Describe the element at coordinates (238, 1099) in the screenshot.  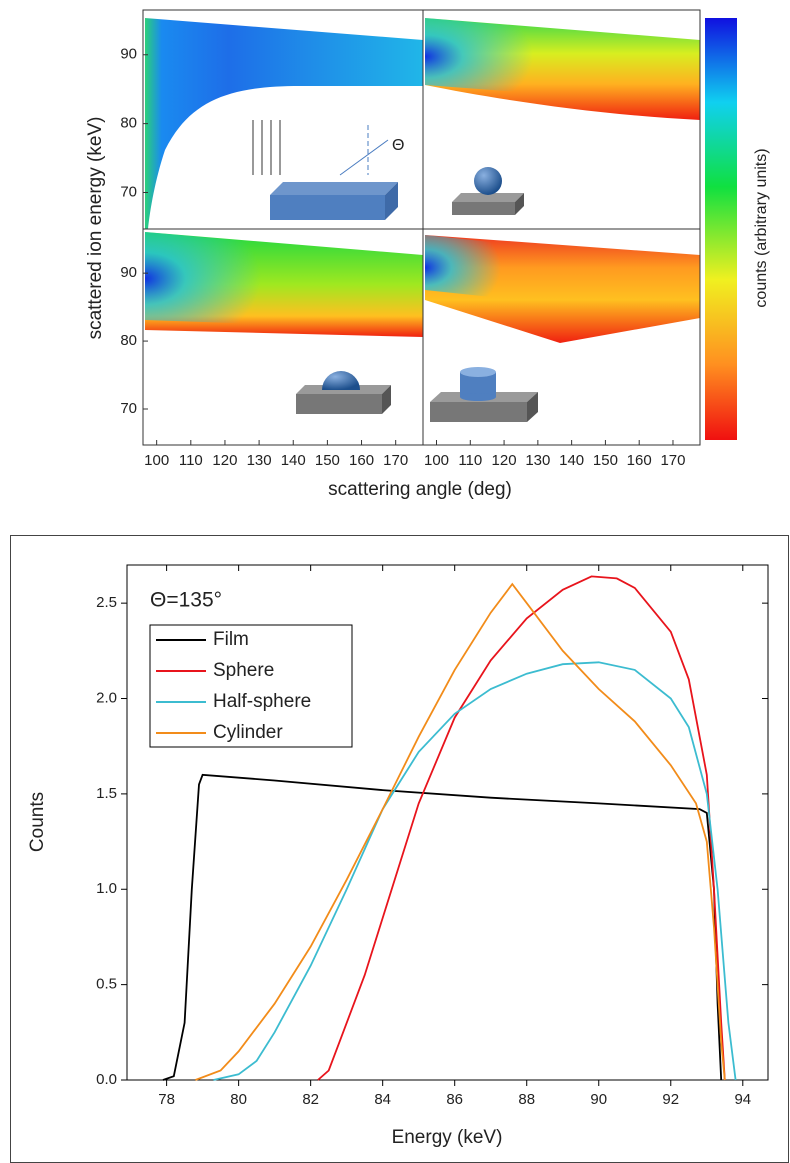
I see `x-tick-label: 80` at that location.